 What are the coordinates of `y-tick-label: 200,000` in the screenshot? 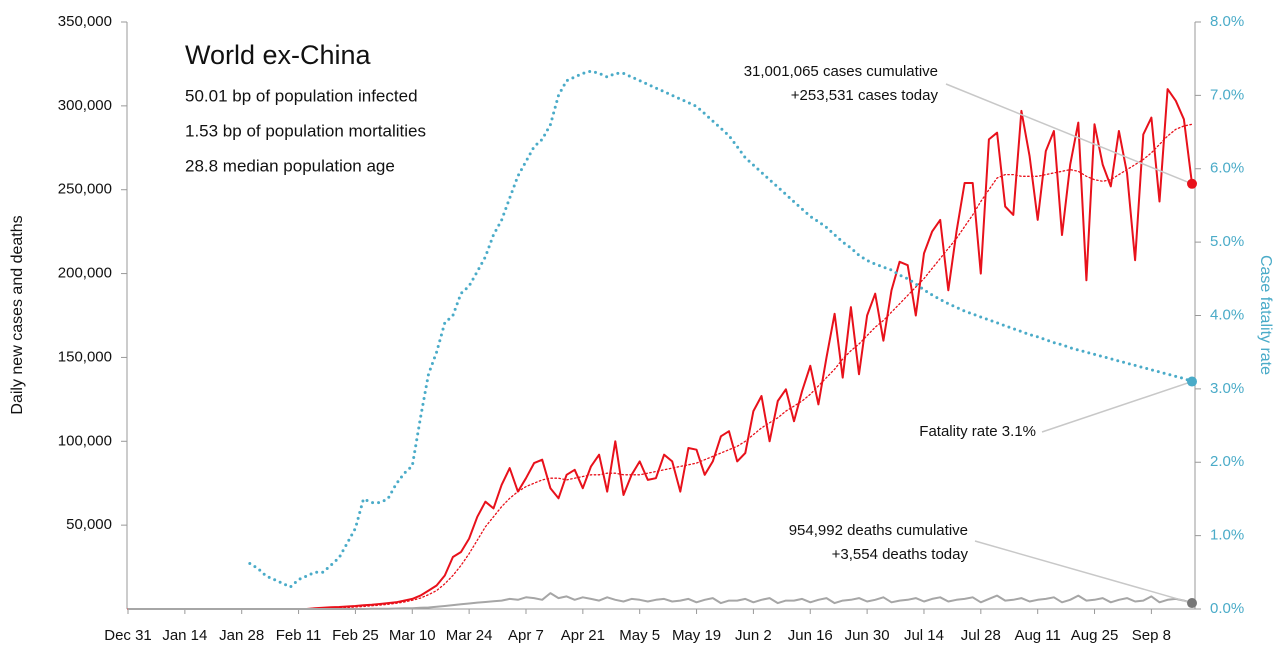 It's located at (85, 273).